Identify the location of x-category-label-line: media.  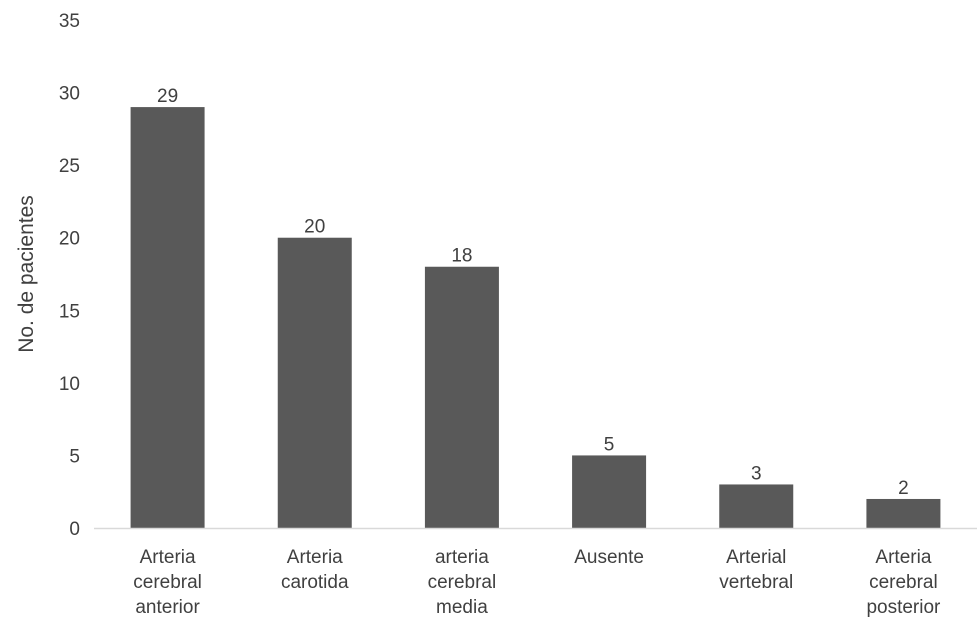
(462, 607).